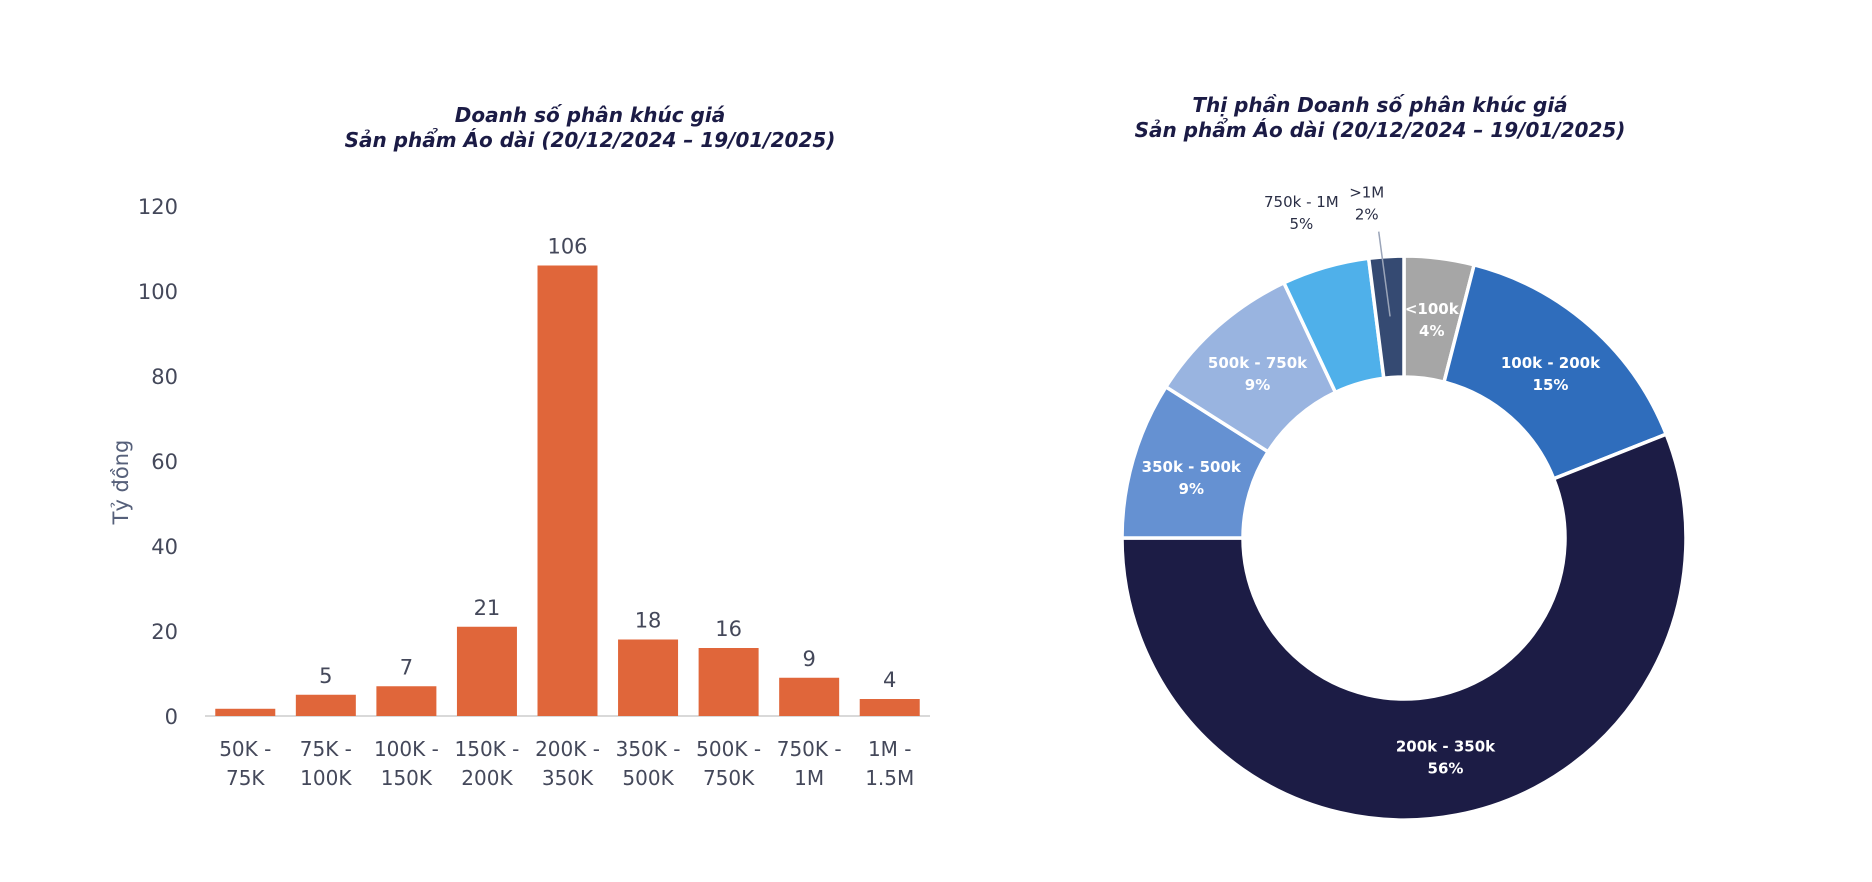 This screenshot has width=1872, height=882. What do you see at coordinates (245, 749) in the screenshot?
I see `x-tick-label: 50K -` at bounding box center [245, 749].